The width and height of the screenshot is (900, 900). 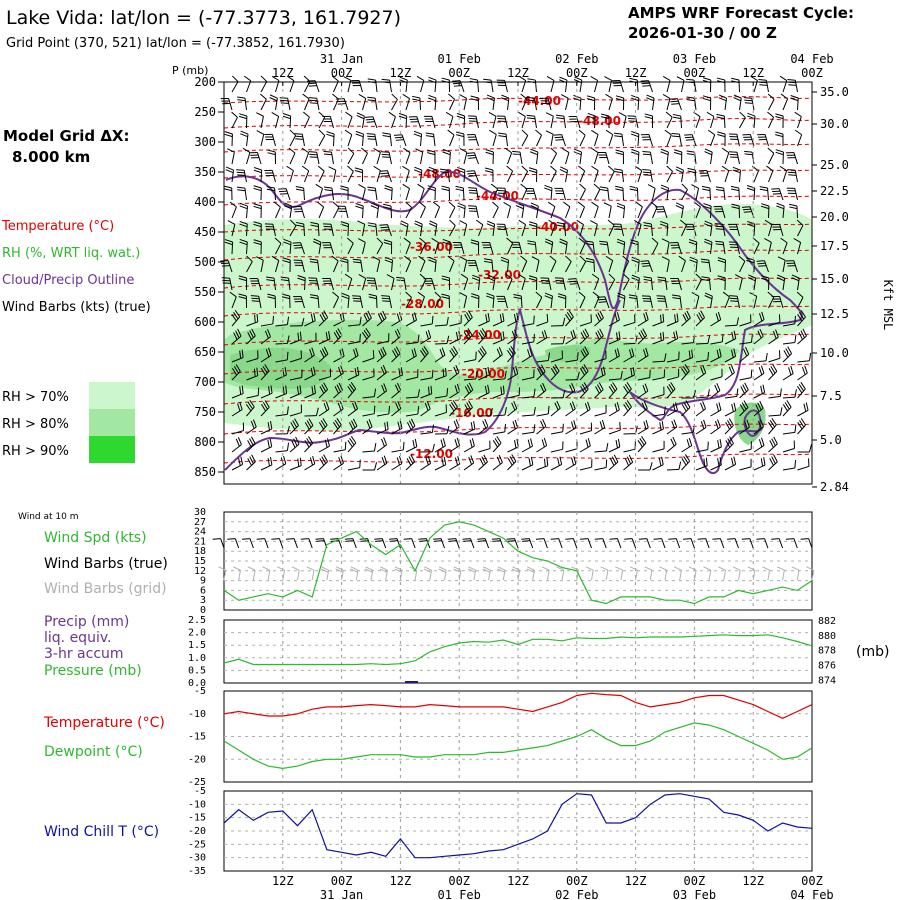 I want to click on legend-wind-barbs: Wind Barbs (kts) (true), so click(x=76, y=307).